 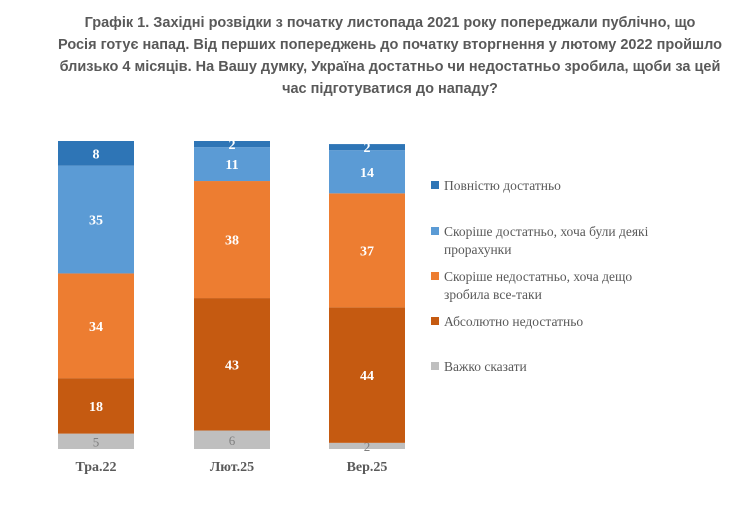 I want to click on data-label: 18, so click(x=96, y=407).